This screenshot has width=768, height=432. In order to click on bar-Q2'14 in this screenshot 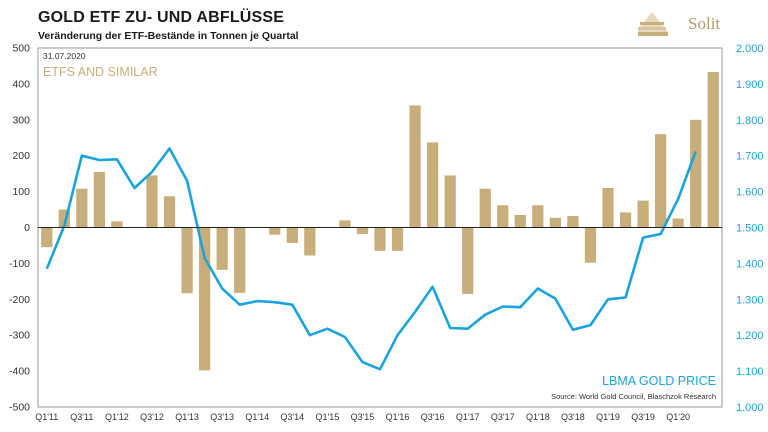, I will do `click(275, 231)`.